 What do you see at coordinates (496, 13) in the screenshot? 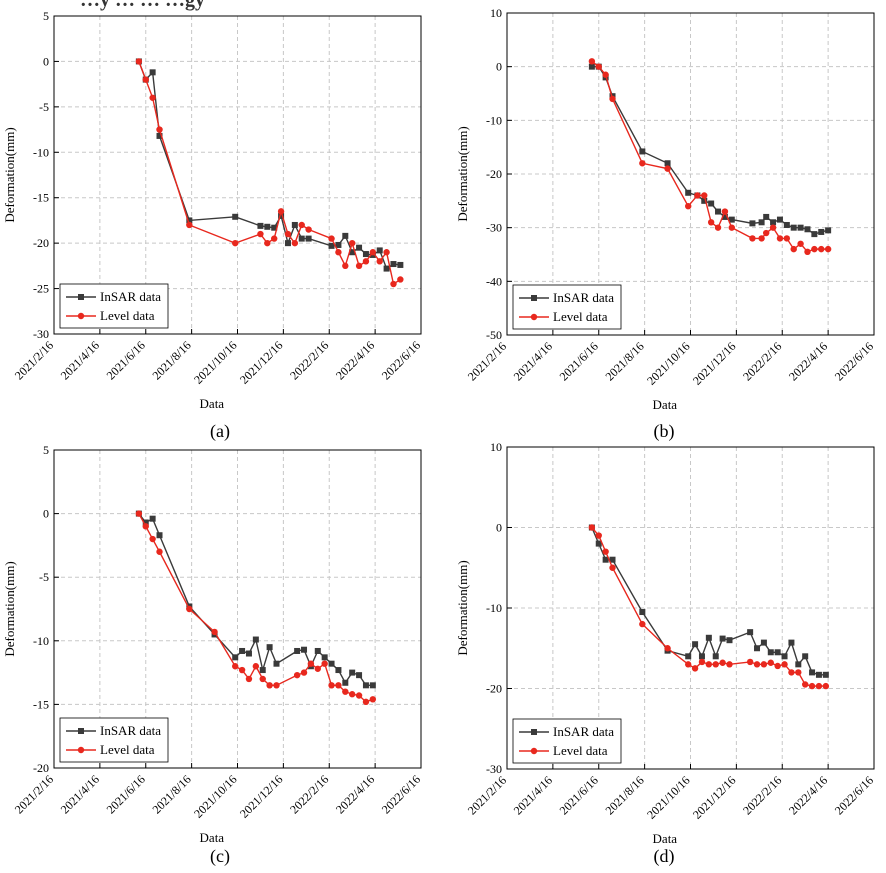
I see `y-tick-label: 10` at bounding box center [496, 13].